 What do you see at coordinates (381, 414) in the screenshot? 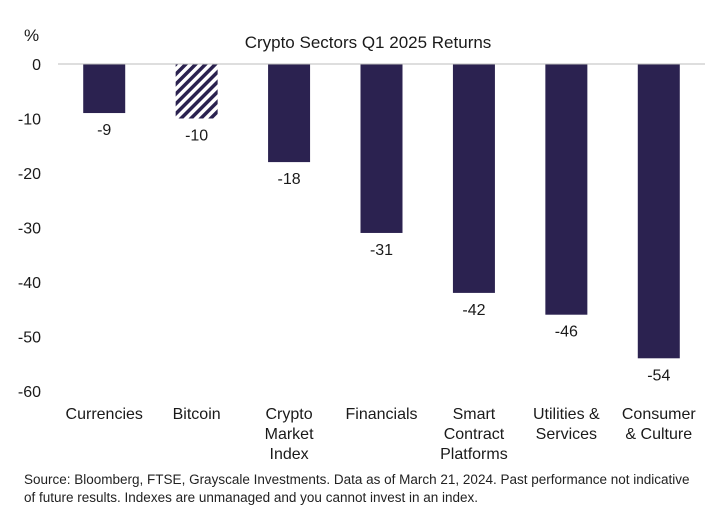
I see `x-tick-label: Financials` at bounding box center [381, 414].